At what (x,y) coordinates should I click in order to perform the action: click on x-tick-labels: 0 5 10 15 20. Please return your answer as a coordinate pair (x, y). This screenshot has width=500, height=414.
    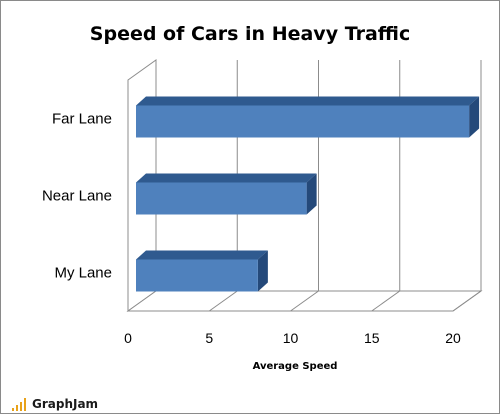
    Looking at the image, I should click on (292, 338).